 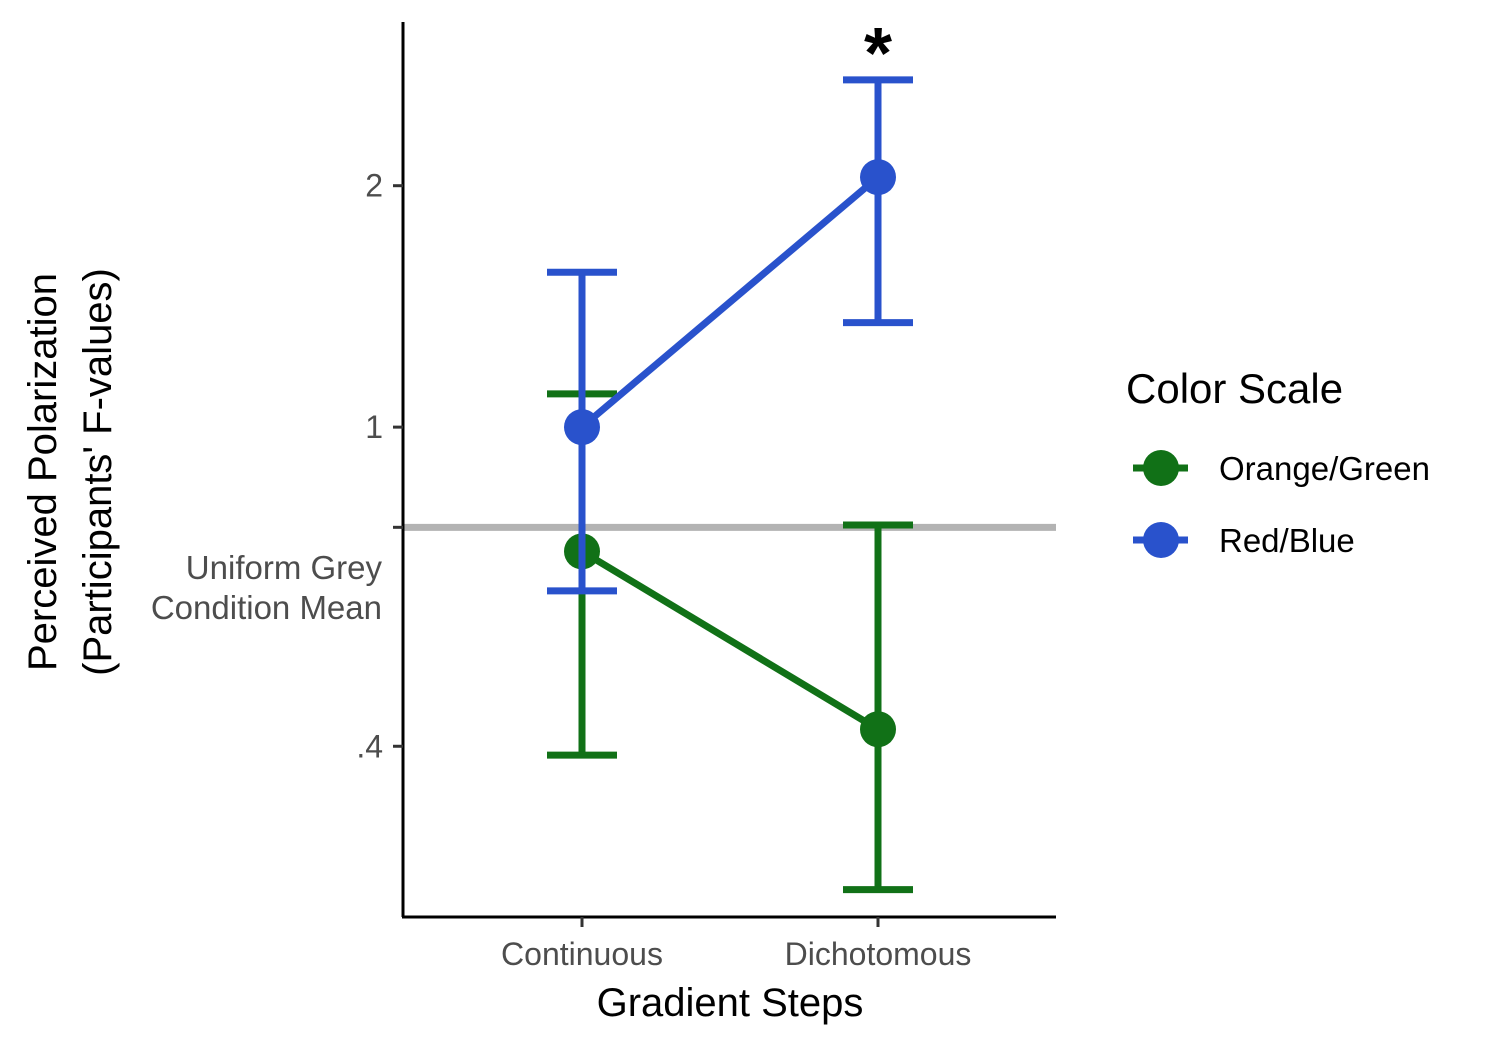 I want to click on y-tick-label-0: .4, so click(x=369, y=746).